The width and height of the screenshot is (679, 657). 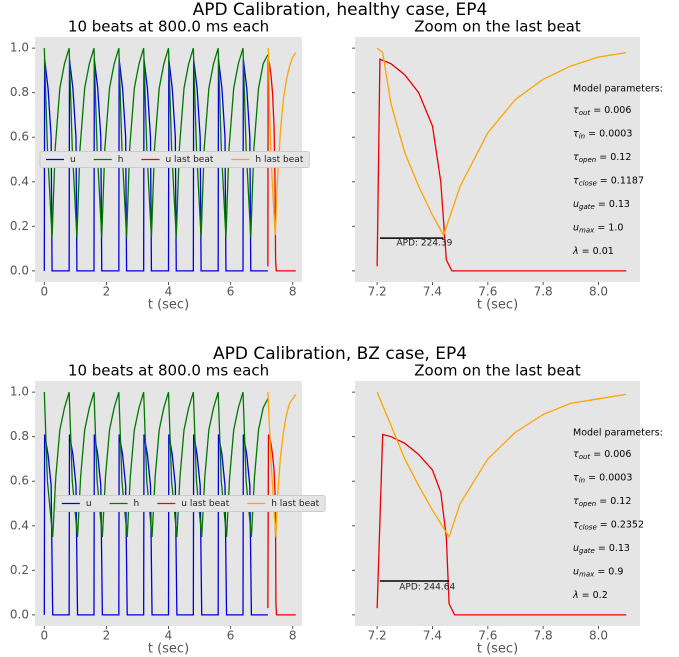 What do you see at coordinates (602, 502) in the screenshot?
I see `param: τopen = 0.12` at bounding box center [602, 502].